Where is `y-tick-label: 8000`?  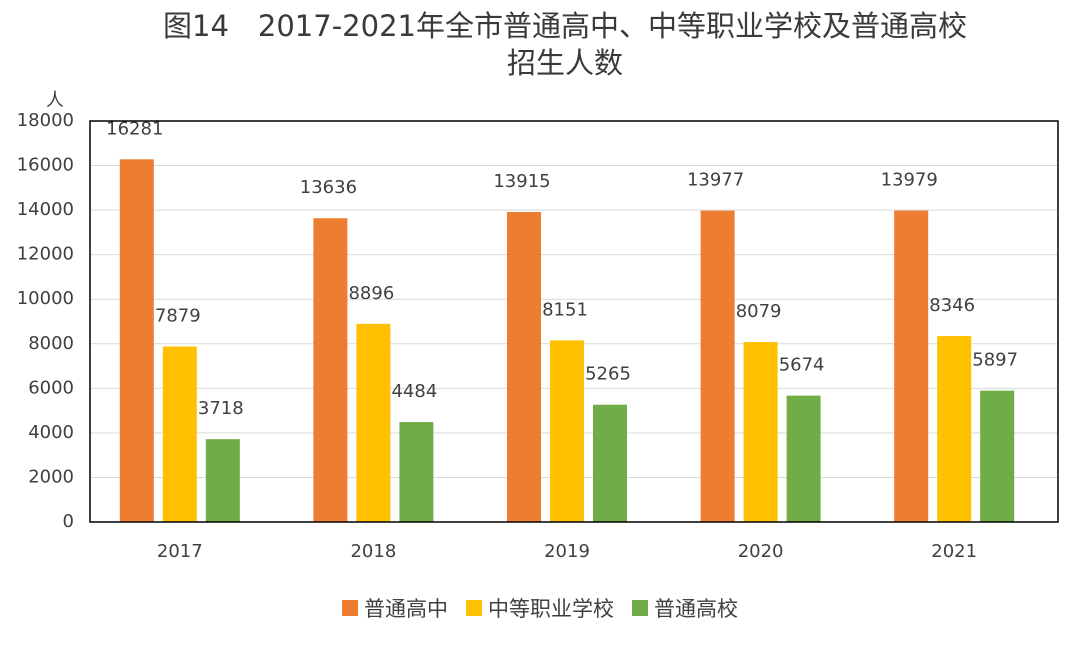
y-tick-label: 8000 is located at coordinates (51, 343).